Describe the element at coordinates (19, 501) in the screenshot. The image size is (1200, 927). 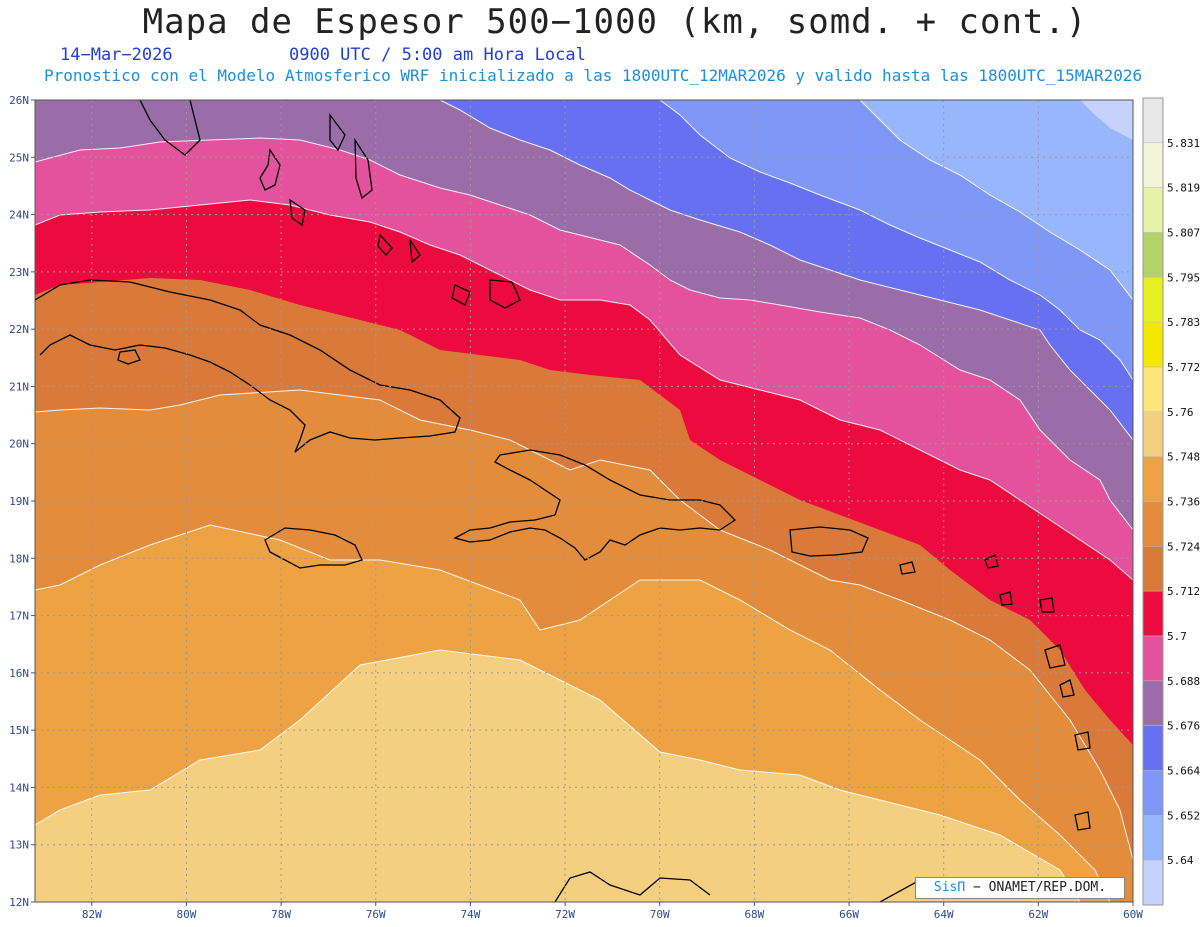
I see `lat-label-19N: 19N` at that location.